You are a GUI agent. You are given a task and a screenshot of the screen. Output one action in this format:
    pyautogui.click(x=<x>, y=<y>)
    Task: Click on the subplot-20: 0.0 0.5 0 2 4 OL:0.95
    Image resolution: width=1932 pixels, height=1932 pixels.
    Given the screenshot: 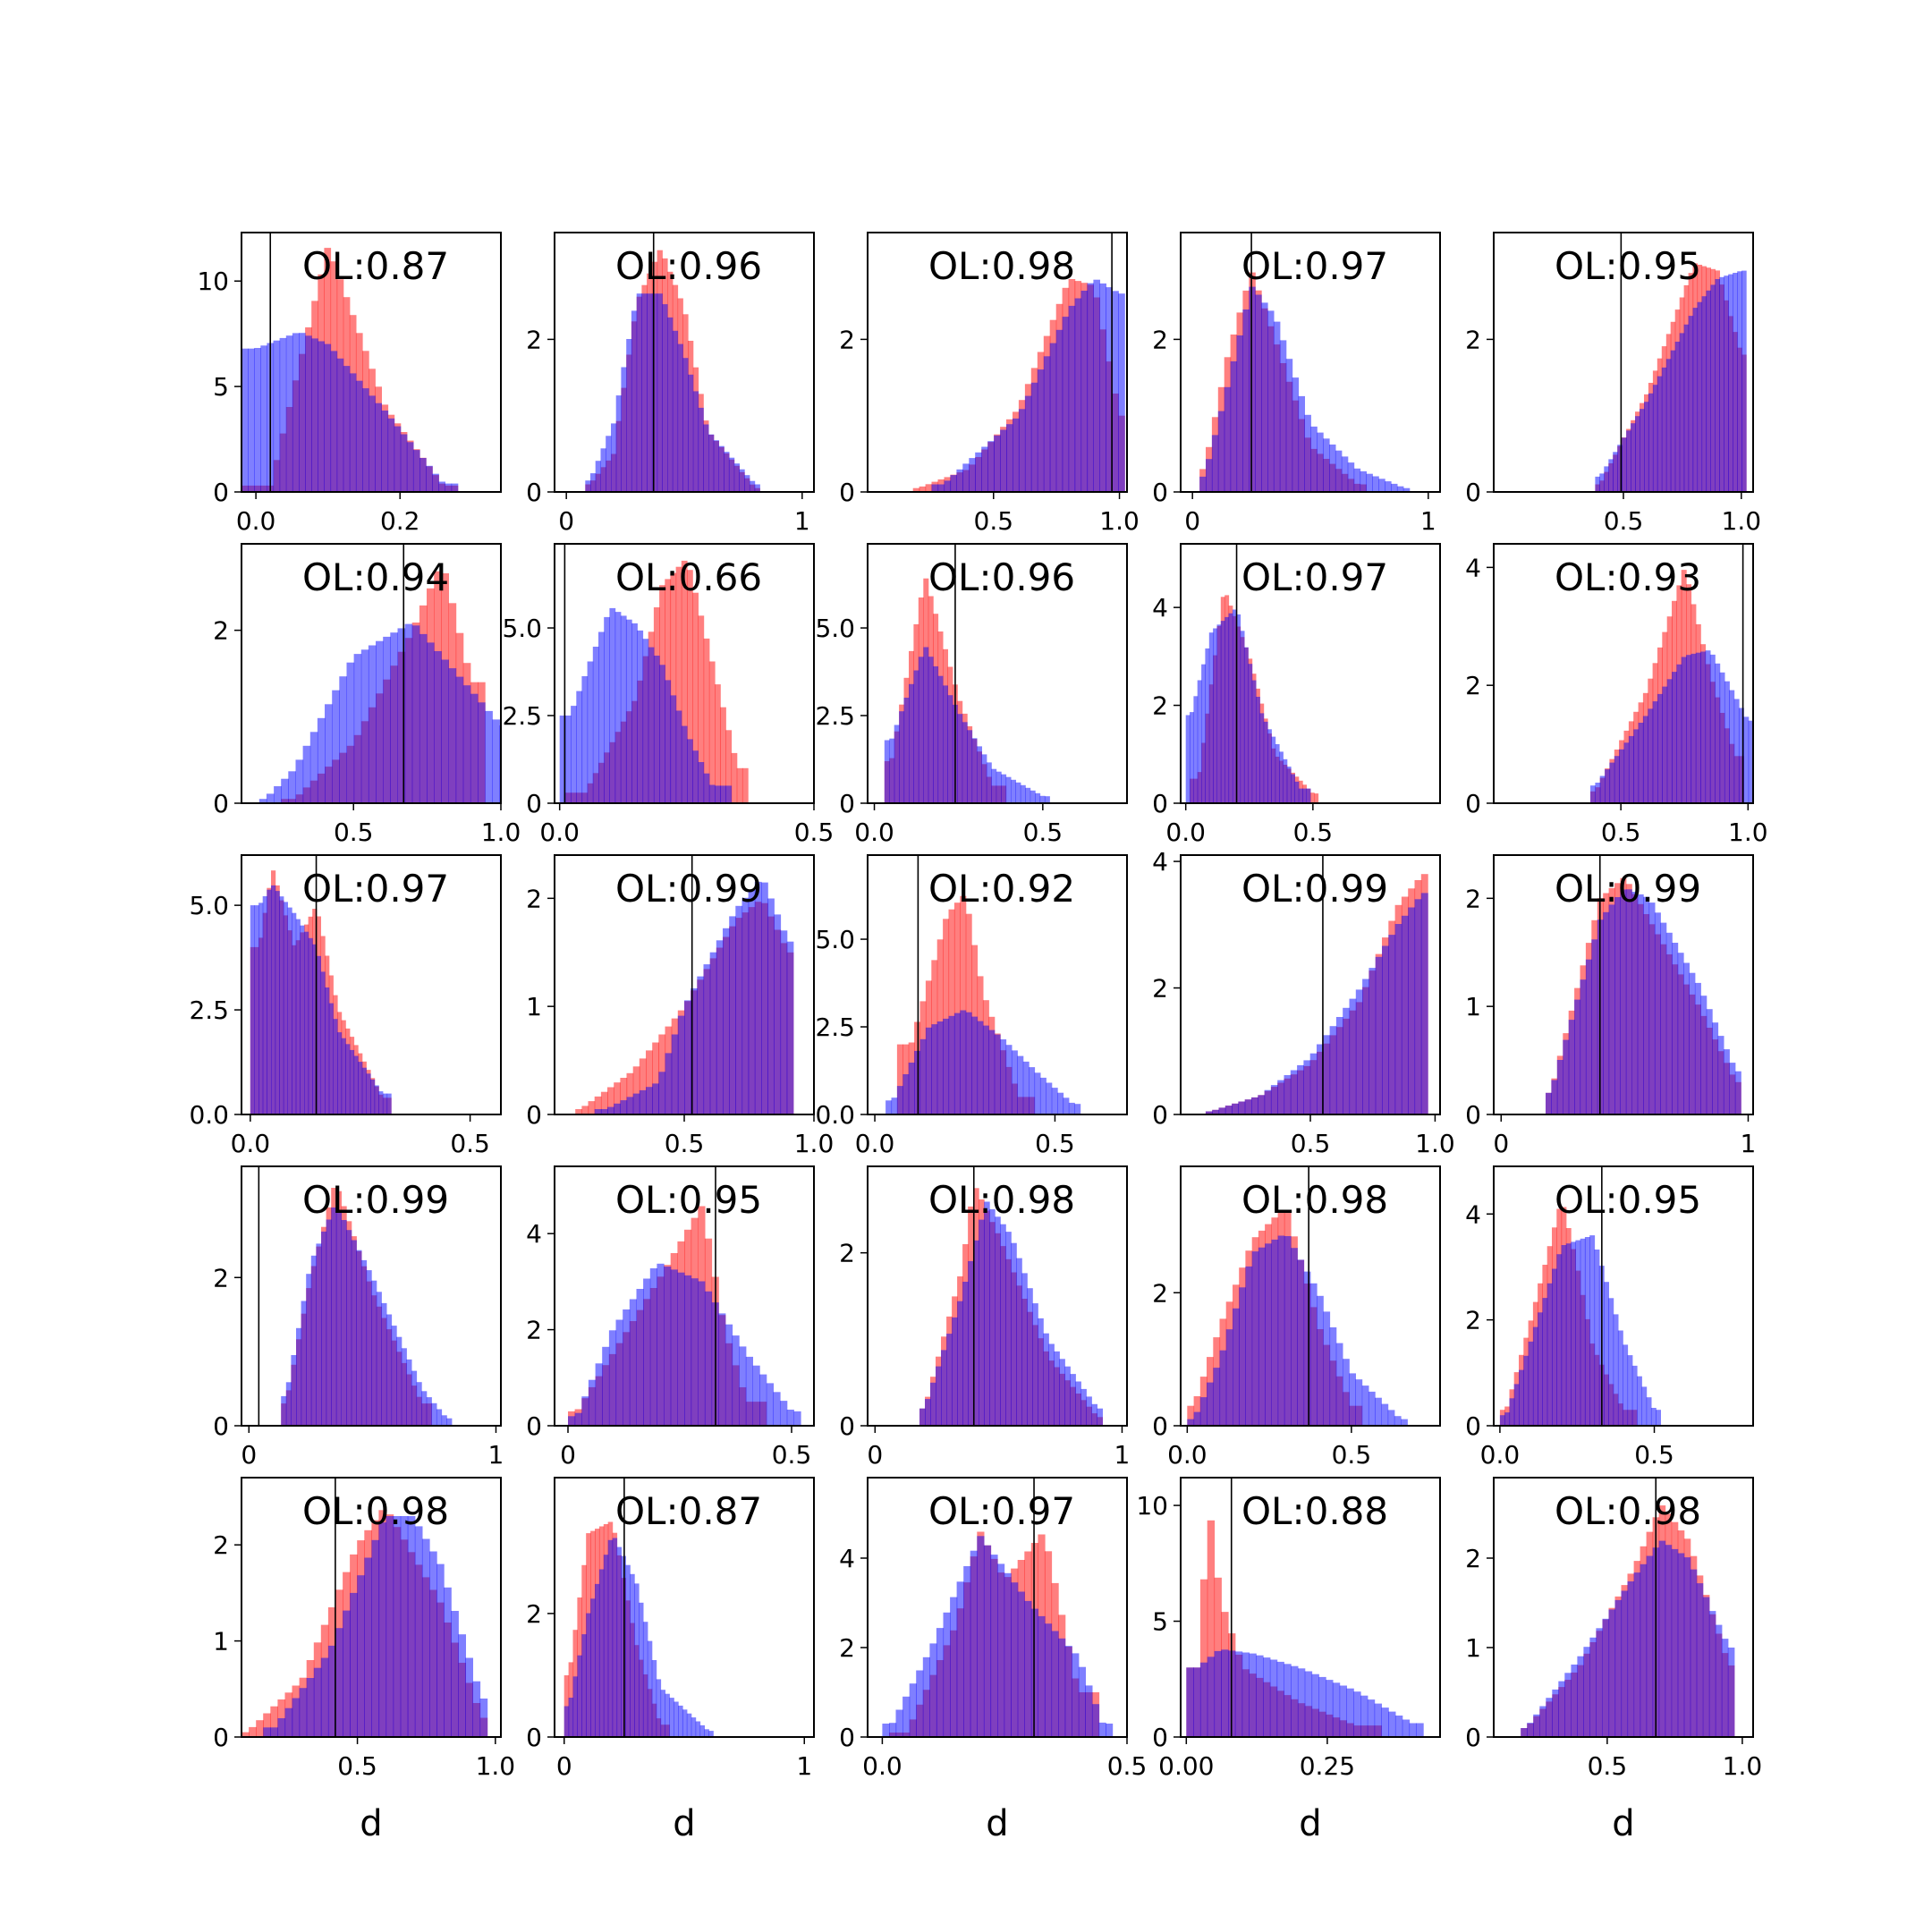 What is the action you would take?
    pyautogui.click(x=1609, y=1317)
    